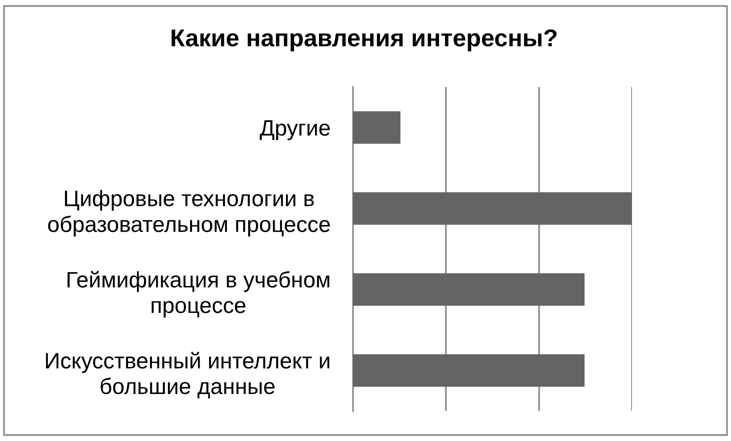 The height and width of the screenshot is (441, 731). I want to click on y-tick-label: Искусственный интеллект и большие данные, so click(188, 375).